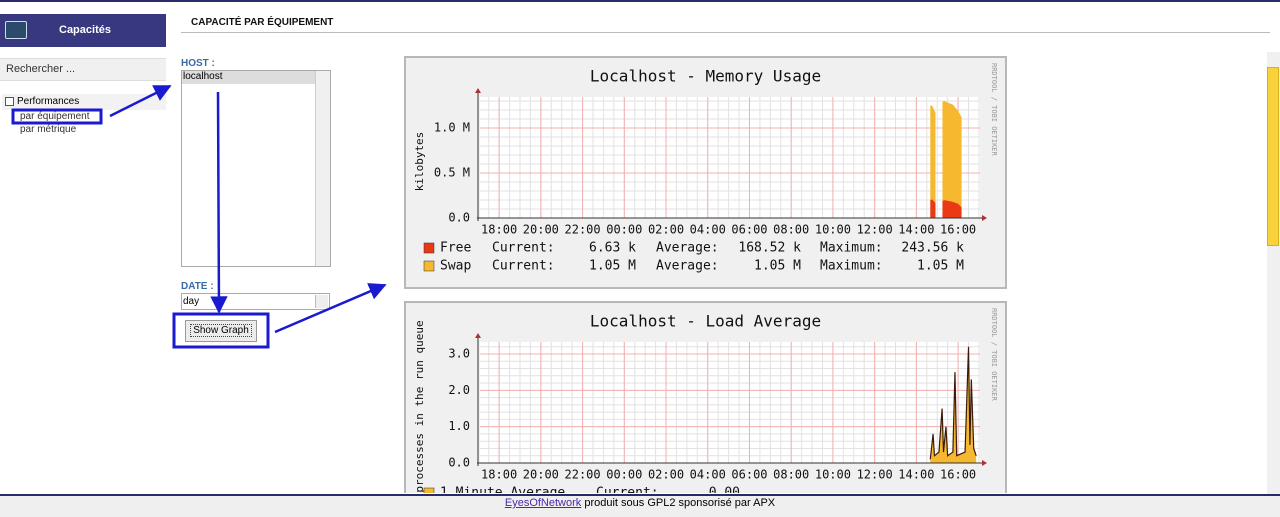 The height and width of the screenshot is (517, 1280). Describe the element at coordinates (16, 30) in the screenshot. I see `header-icon` at that location.